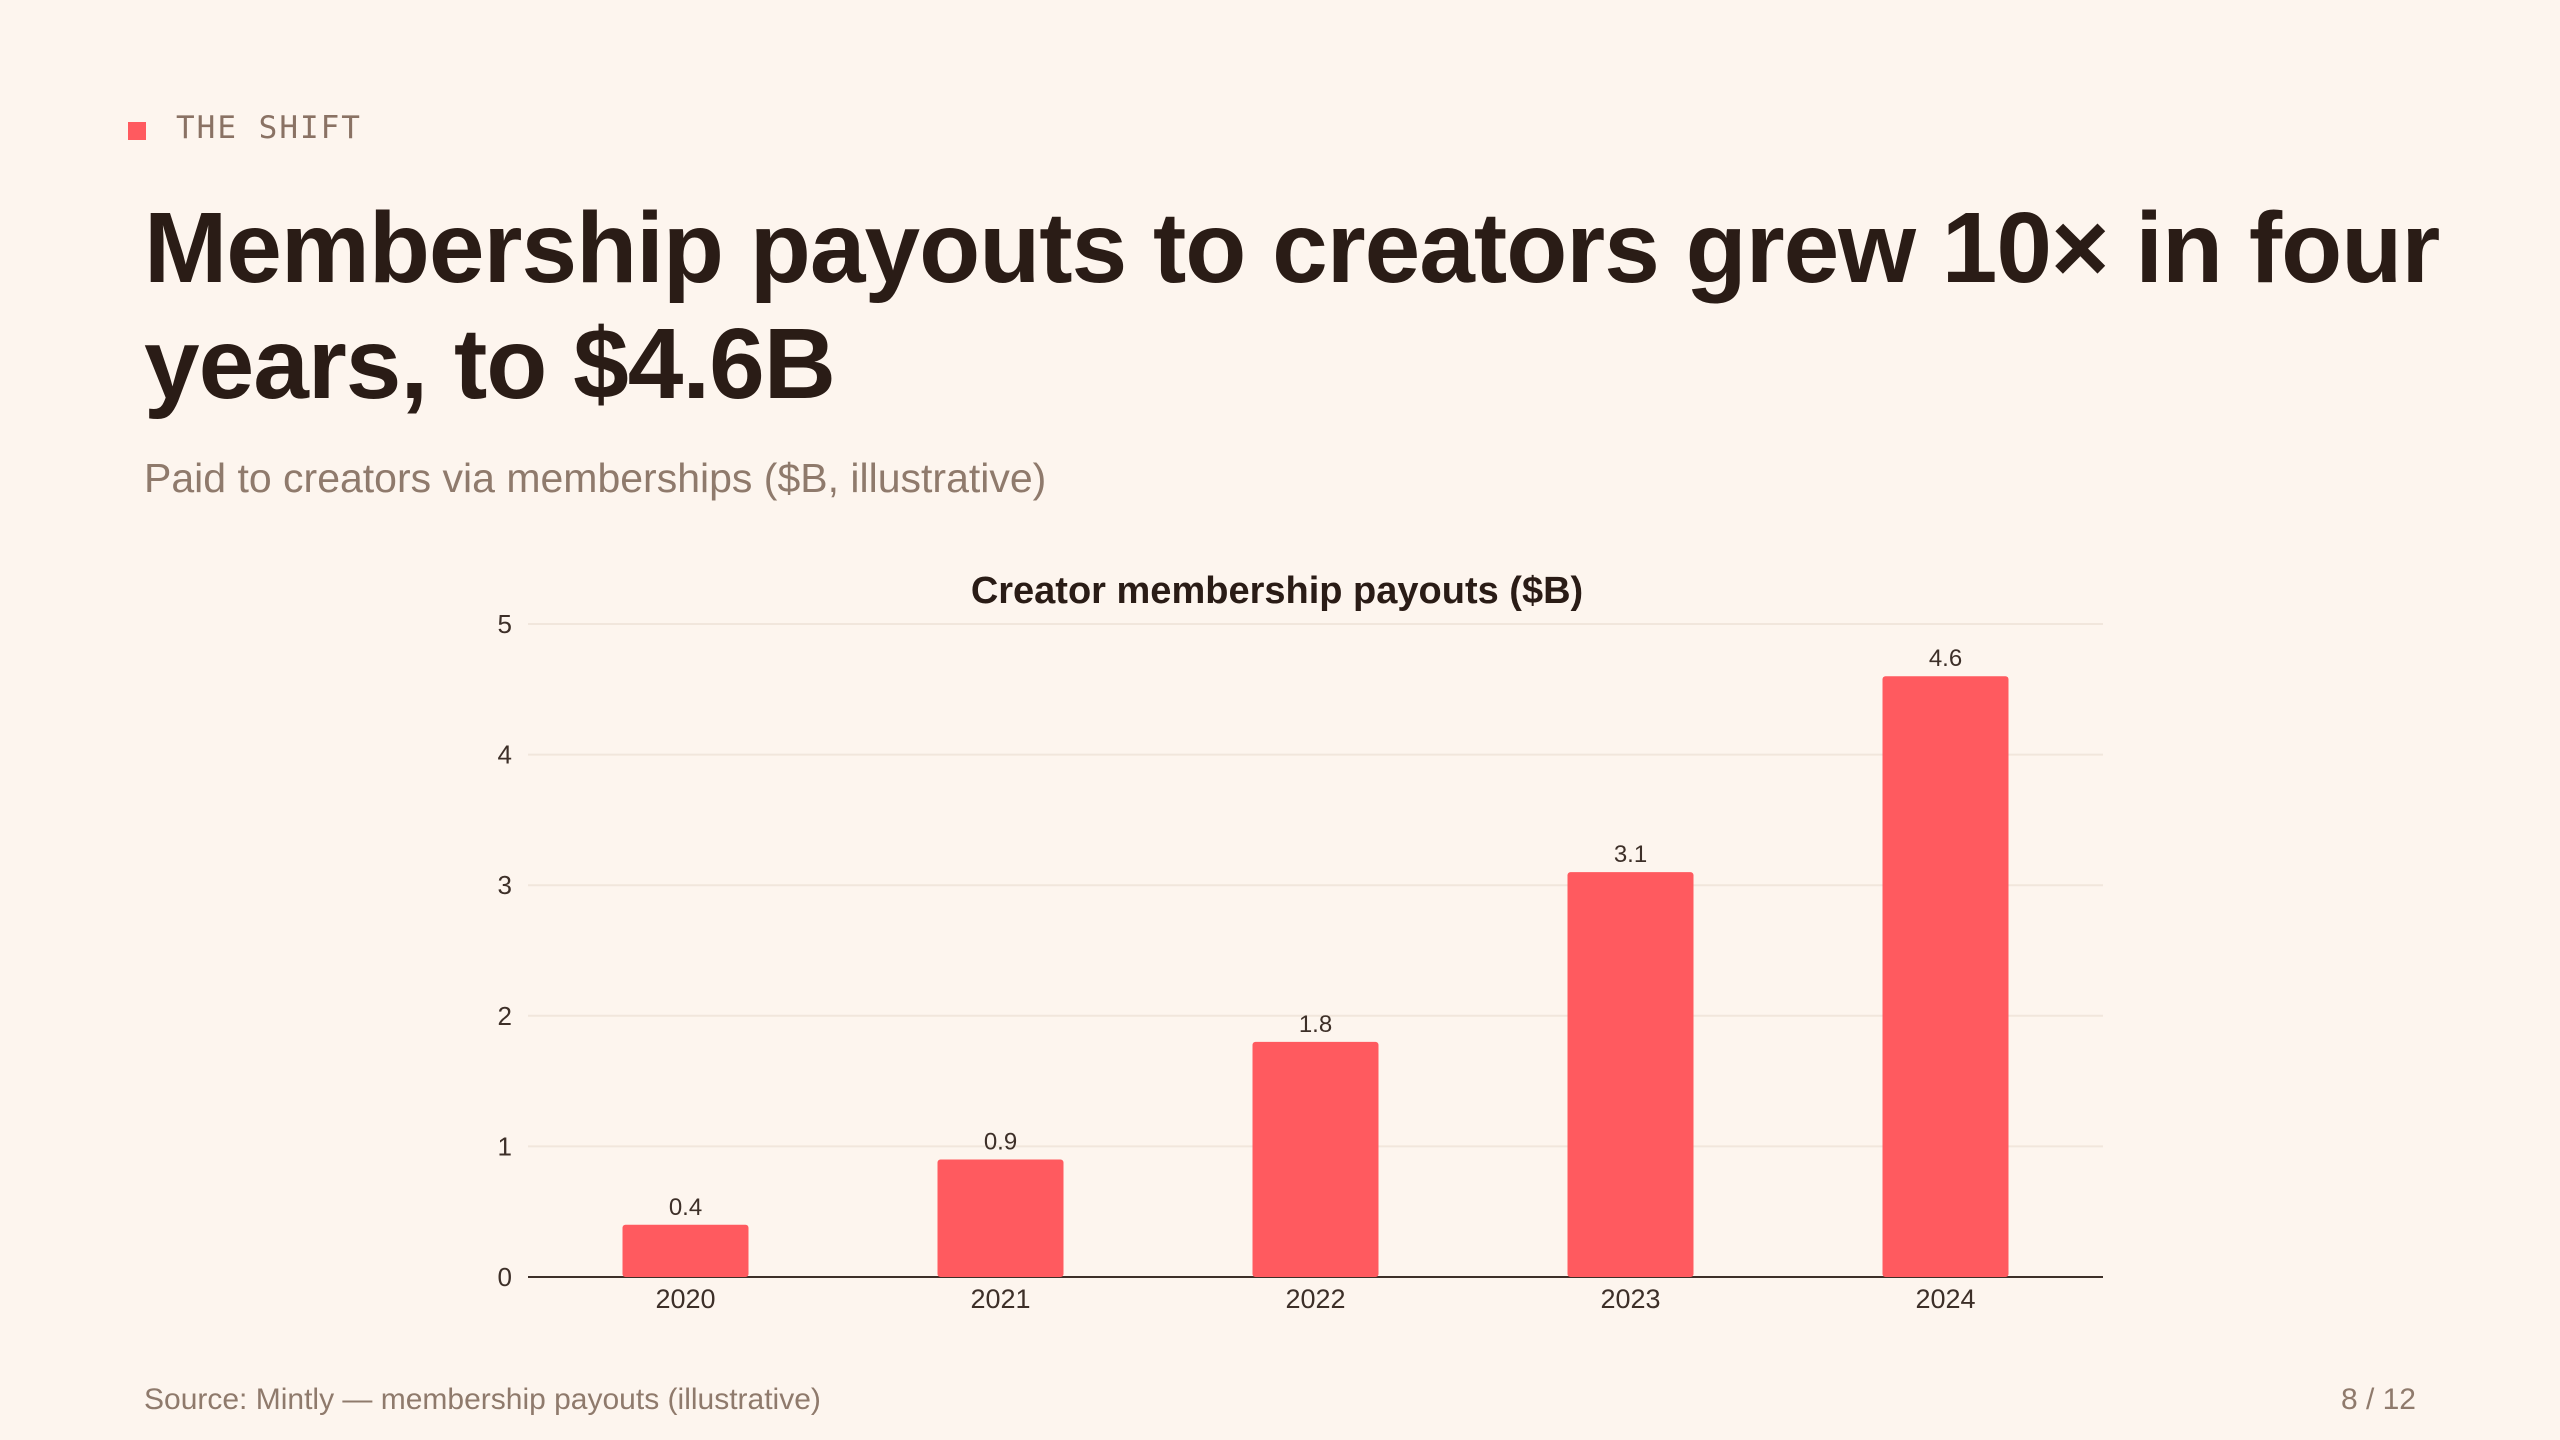 Image resolution: width=2560 pixels, height=1440 pixels. I want to click on x-tick-label: 2020, so click(685, 1299).